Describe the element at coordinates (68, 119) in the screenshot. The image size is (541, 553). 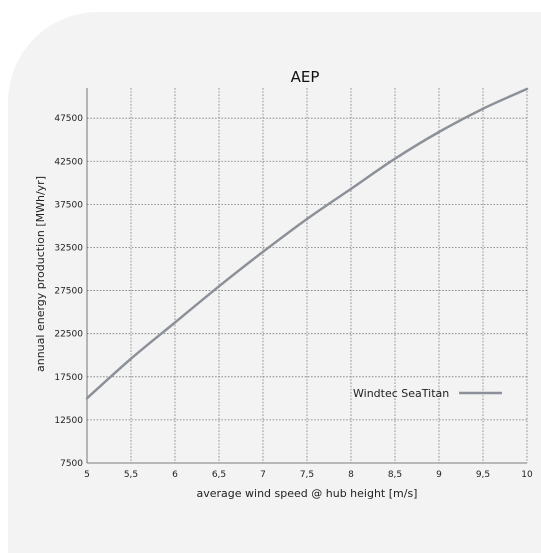
I see `y-tick-label: 47500` at that location.